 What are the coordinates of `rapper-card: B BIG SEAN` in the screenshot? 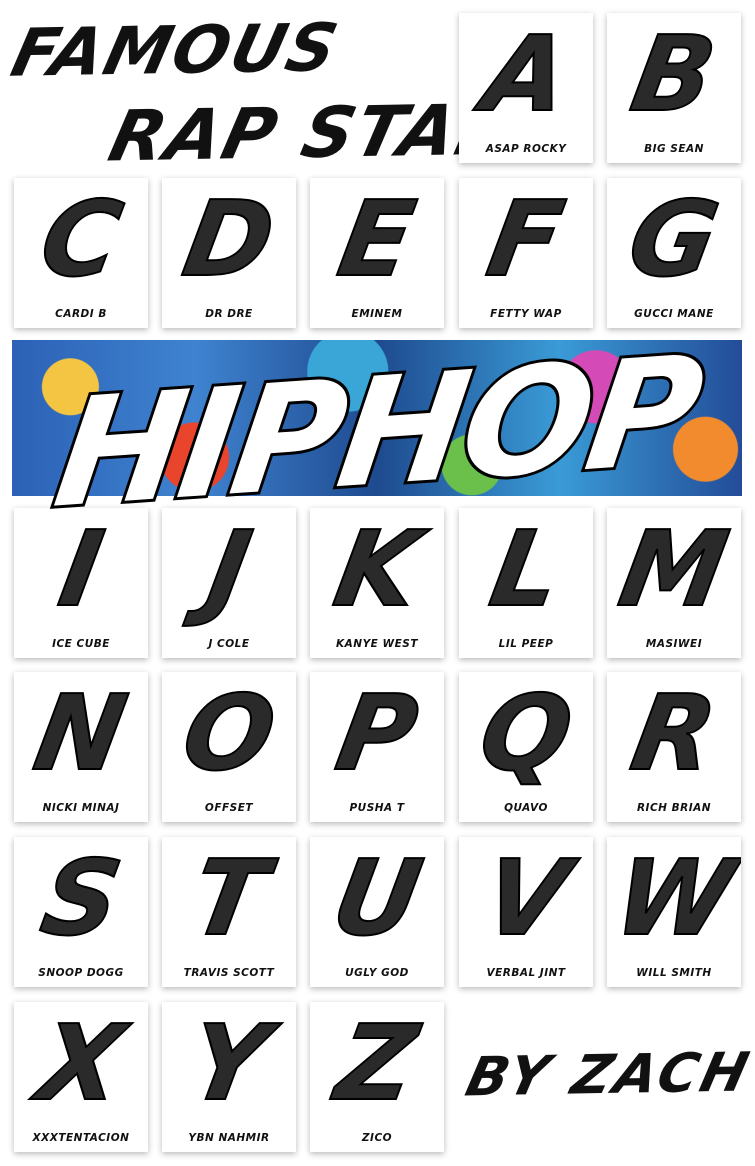 It's located at (674, 88).